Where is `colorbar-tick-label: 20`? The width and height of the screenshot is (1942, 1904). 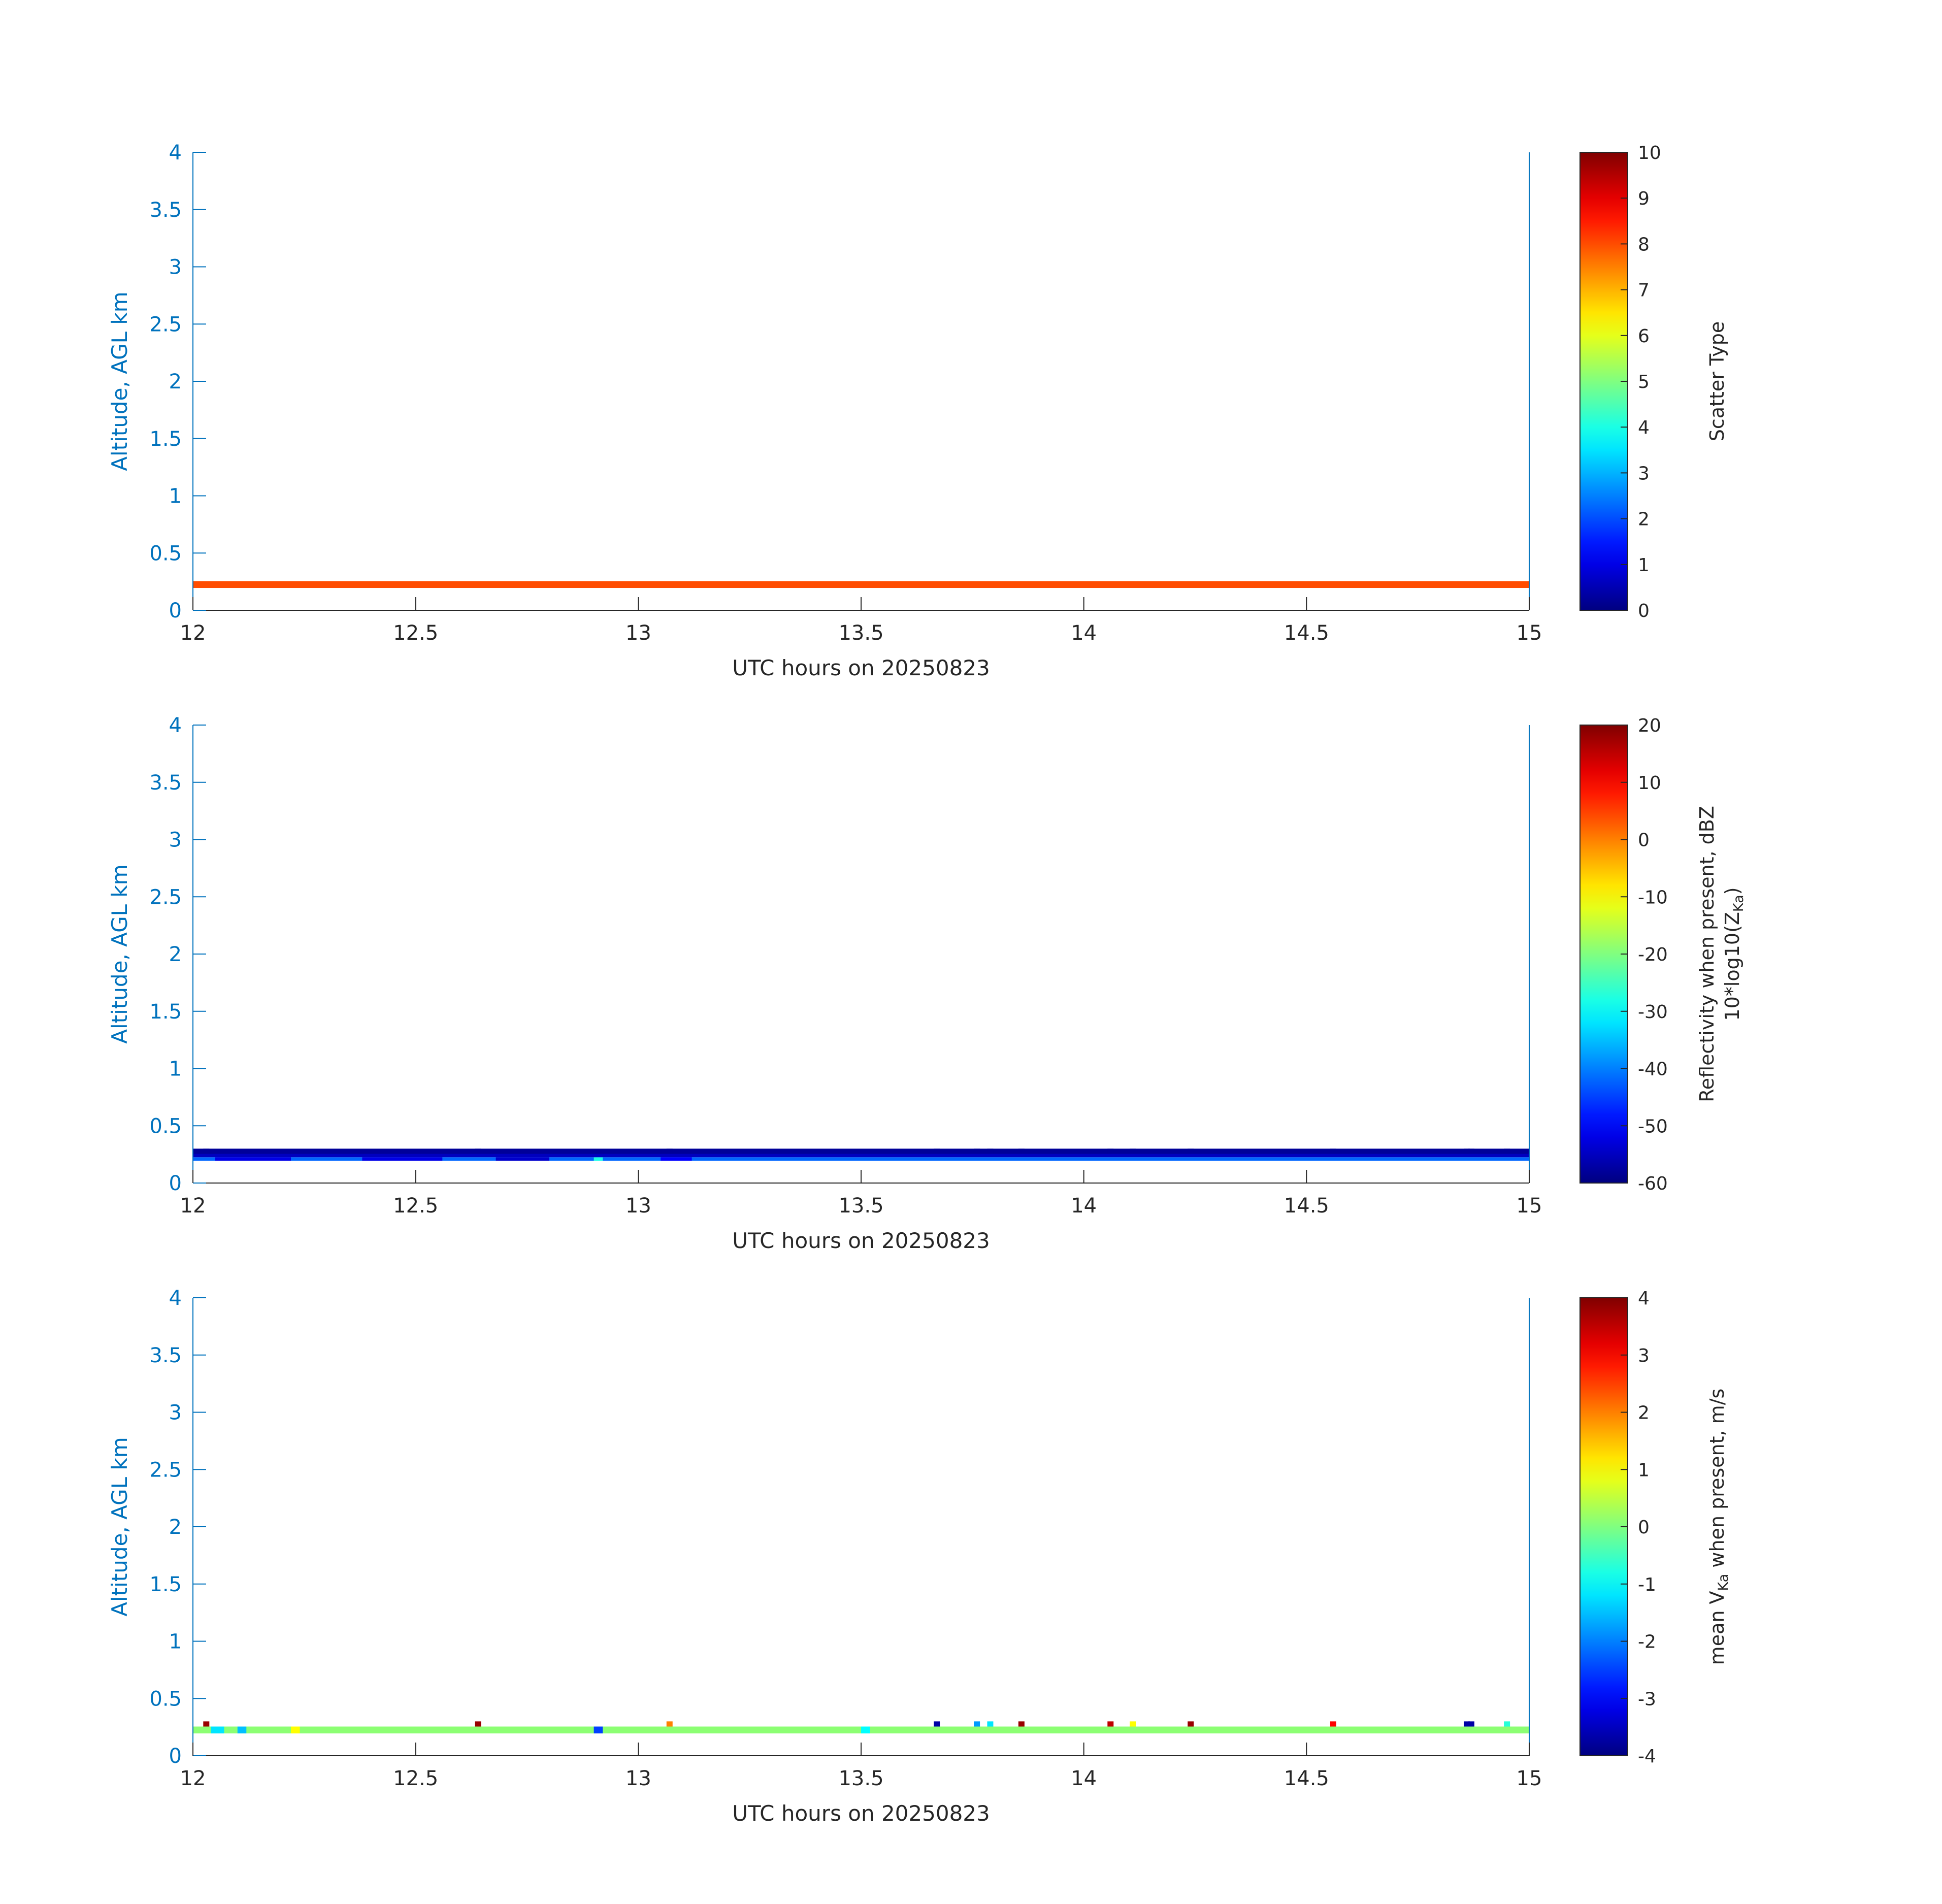
colorbar-tick-label: 20 is located at coordinates (1649, 725).